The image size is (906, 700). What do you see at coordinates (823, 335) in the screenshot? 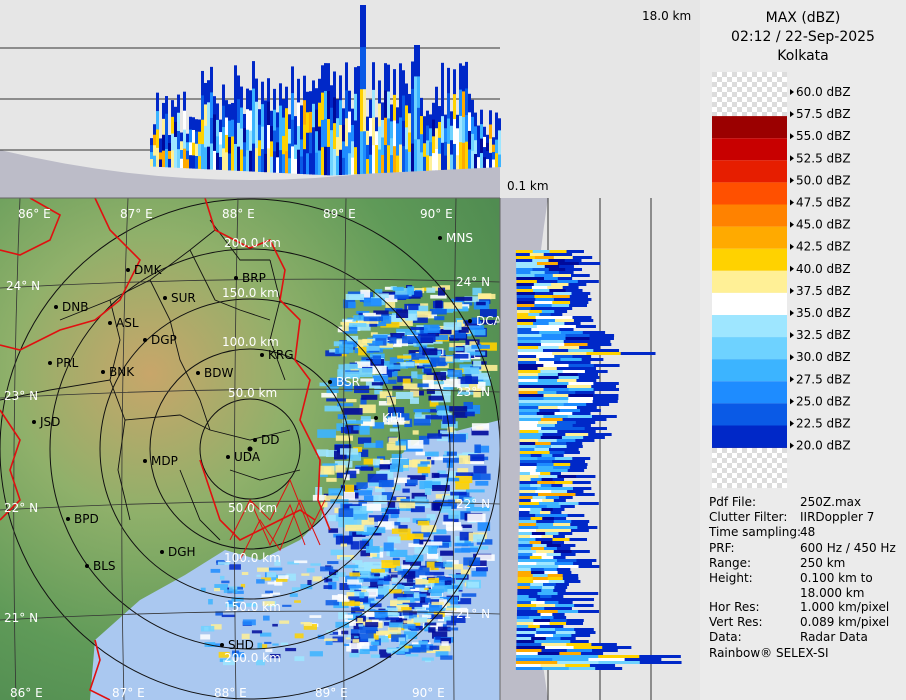
I see `legend-label: 32.5 dBZ` at bounding box center [823, 335].